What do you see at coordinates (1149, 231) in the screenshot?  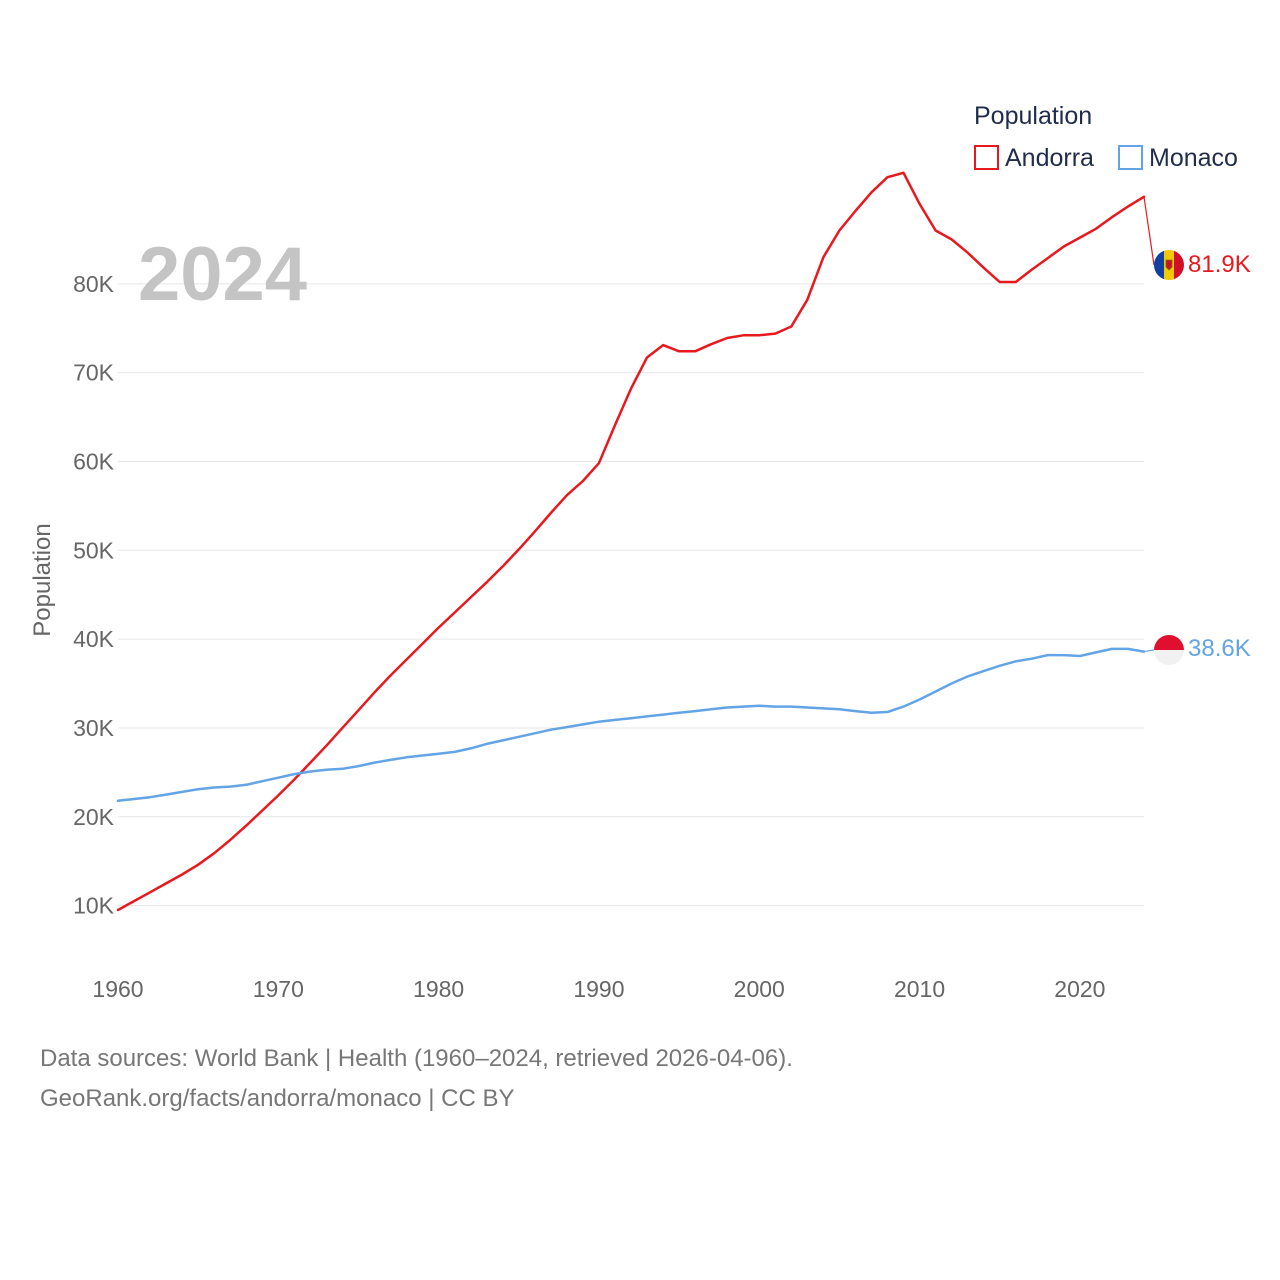 I see `connector-andorra` at bounding box center [1149, 231].